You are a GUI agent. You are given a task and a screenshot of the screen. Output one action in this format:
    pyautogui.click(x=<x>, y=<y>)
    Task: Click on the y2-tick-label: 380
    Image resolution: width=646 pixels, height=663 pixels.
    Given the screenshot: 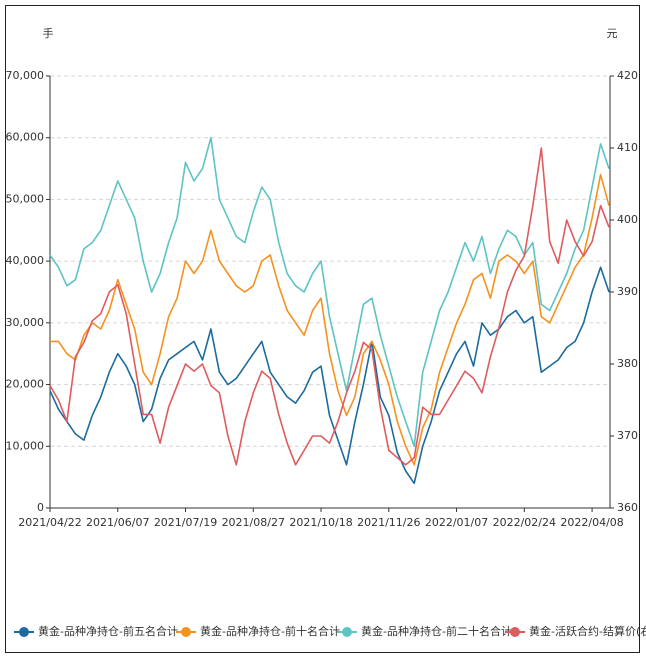 What is the action you would take?
    pyautogui.click(x=627, y=363)
    